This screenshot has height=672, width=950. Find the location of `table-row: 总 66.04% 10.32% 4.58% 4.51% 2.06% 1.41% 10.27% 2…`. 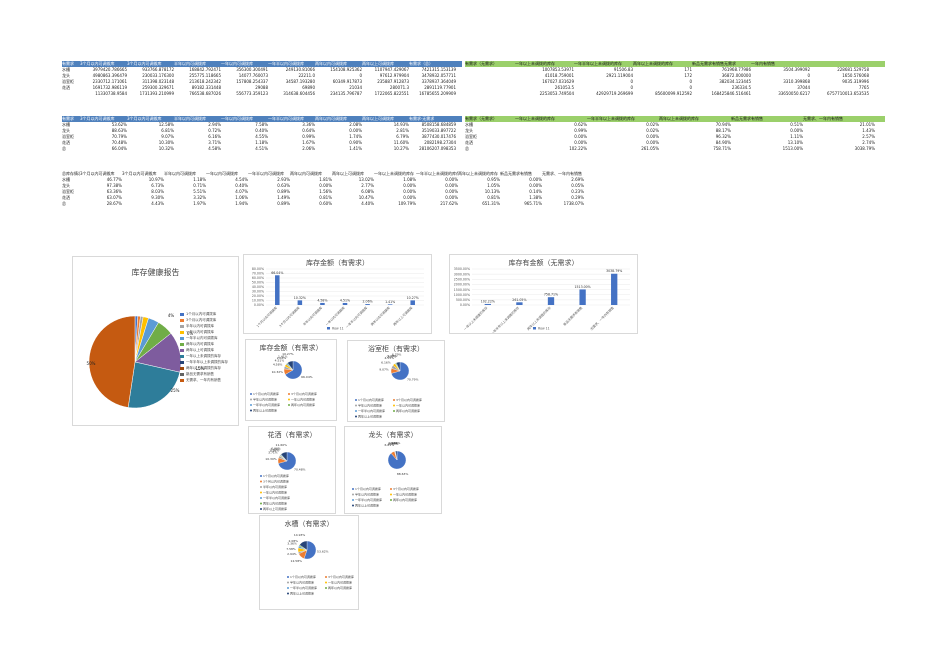

table-row: 总 66.04% 10.32% 4.58% 4.51% 2.06% 1.41% 10.27% 2… is located at coordinates (262, 149).